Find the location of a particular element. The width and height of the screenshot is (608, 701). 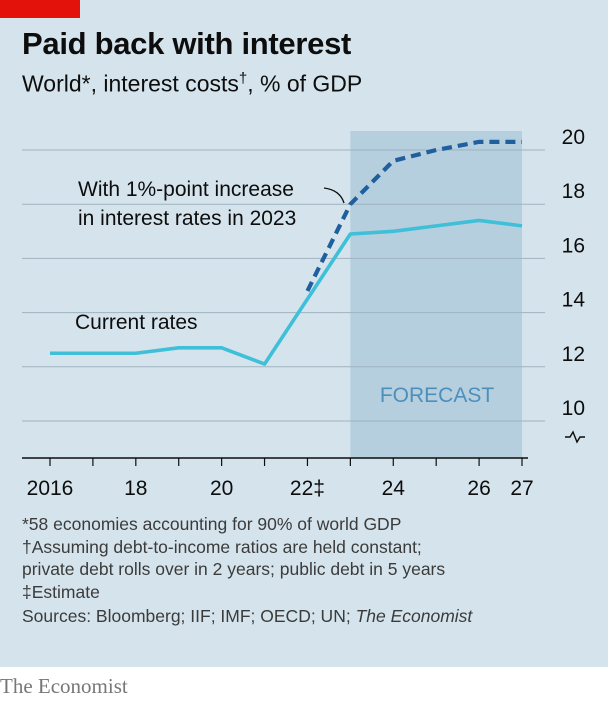

y-tick-label: 20 is located at coordinates (573, 137).